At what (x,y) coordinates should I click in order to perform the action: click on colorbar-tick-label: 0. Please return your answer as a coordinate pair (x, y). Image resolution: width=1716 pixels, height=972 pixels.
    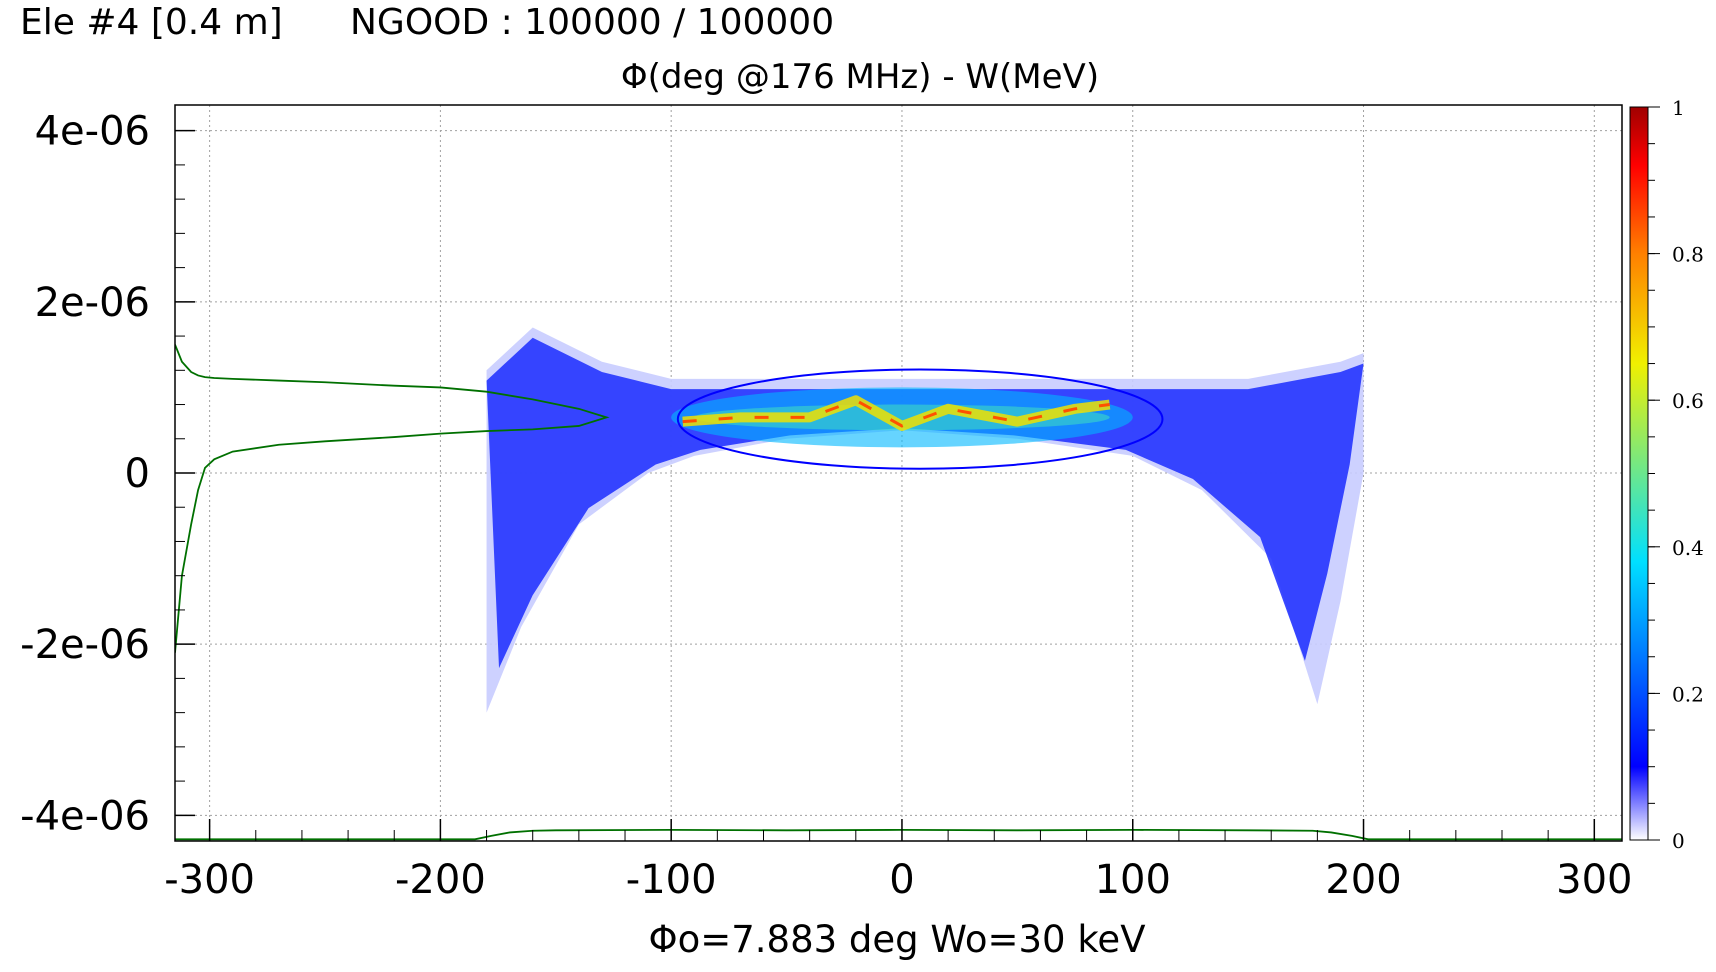
    Looking at the image, I should click on (1678, 841).